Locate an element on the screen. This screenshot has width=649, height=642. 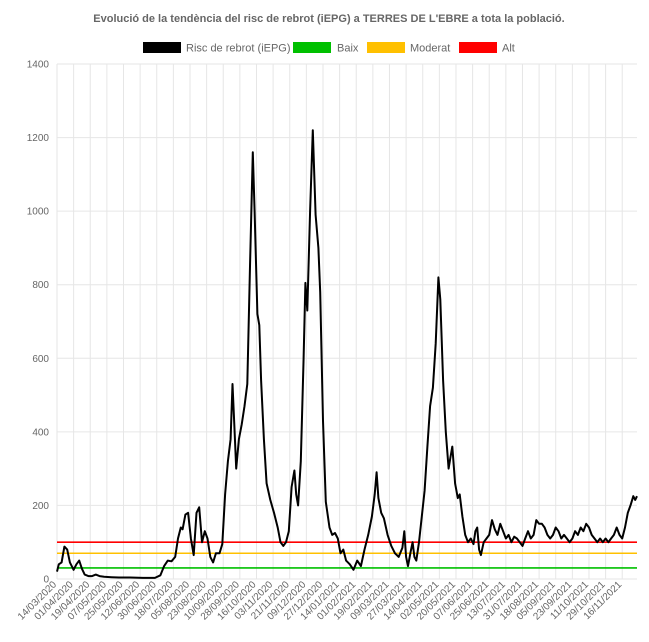
y-tick-label: 800 is located at coordinates (40, 285).